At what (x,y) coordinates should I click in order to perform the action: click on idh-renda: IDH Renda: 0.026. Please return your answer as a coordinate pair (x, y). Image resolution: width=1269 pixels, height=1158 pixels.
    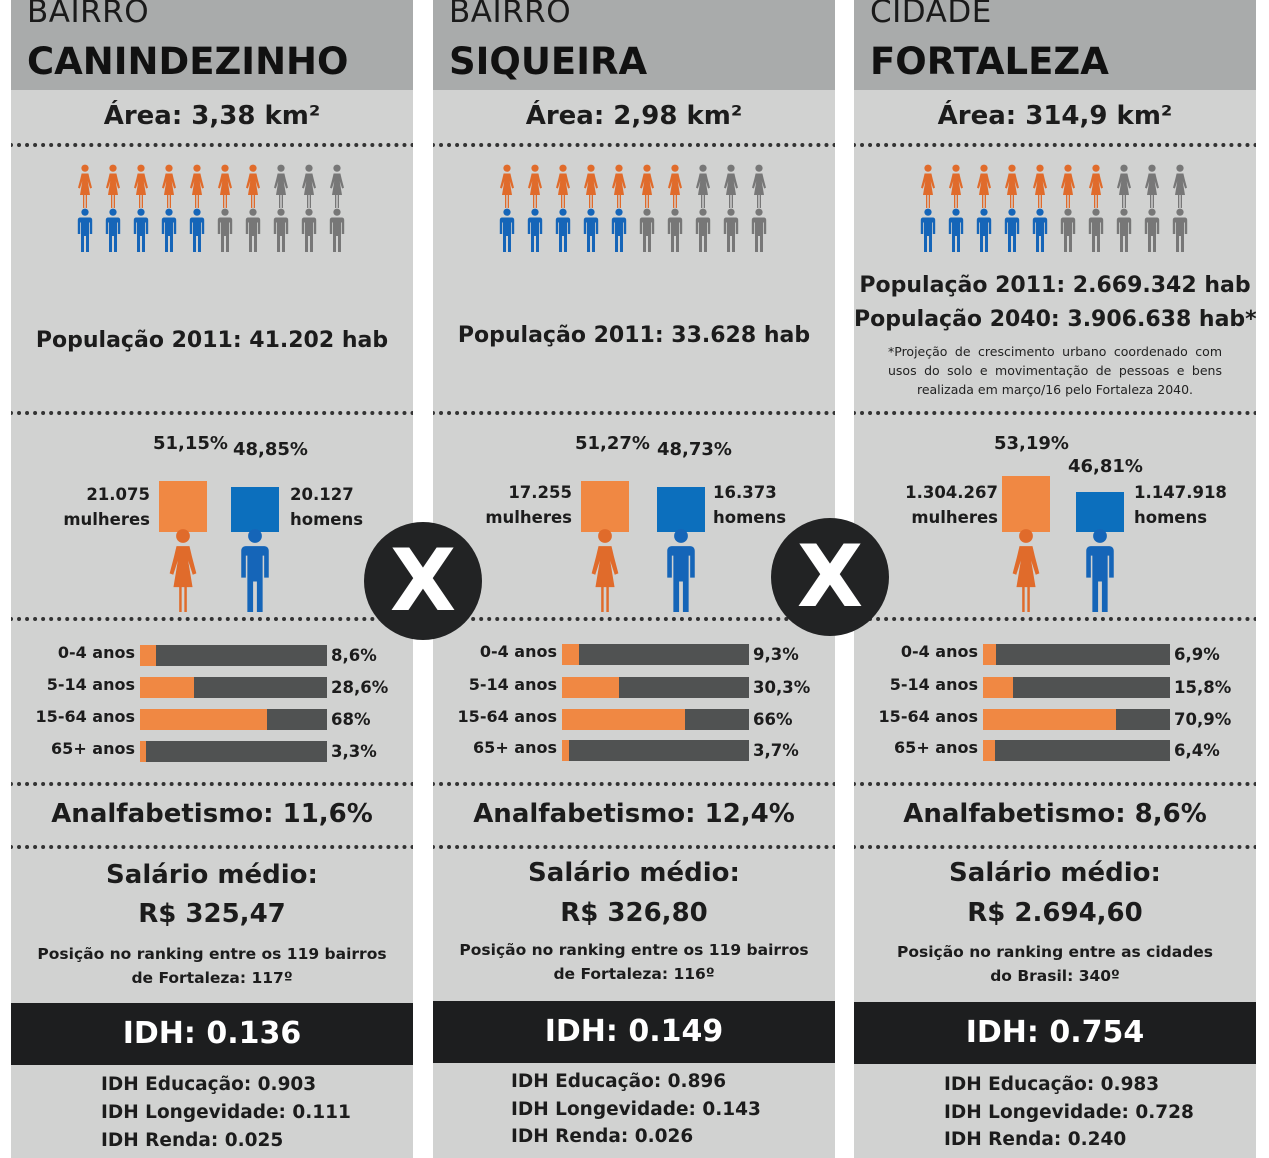
    Looking at the image, I should click on (602, 1136).